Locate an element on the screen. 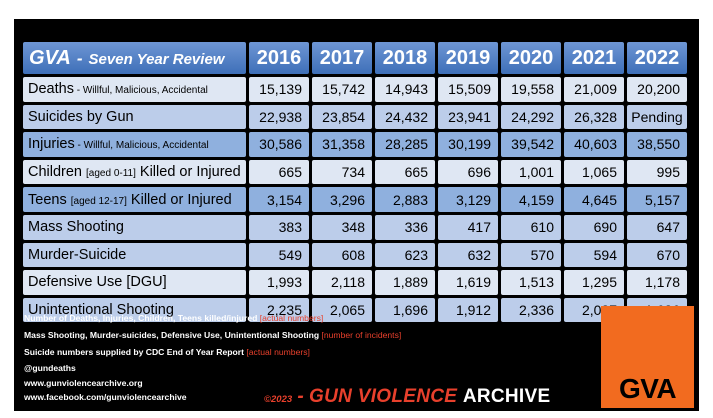  table-cell: 632 is located at coordinates (468, 255).